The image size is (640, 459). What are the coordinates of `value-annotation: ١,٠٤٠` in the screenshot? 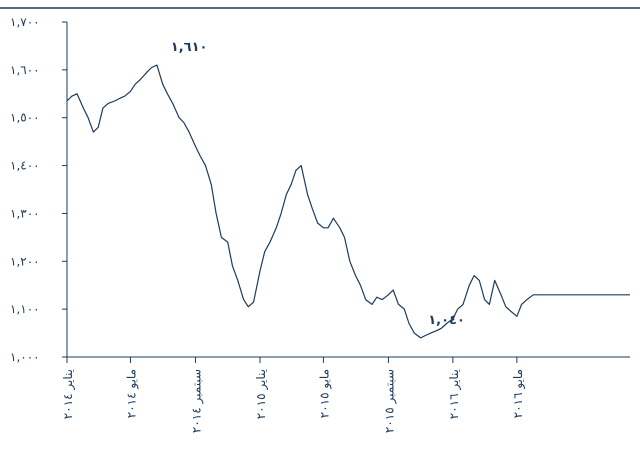 It's located at (446, 320).